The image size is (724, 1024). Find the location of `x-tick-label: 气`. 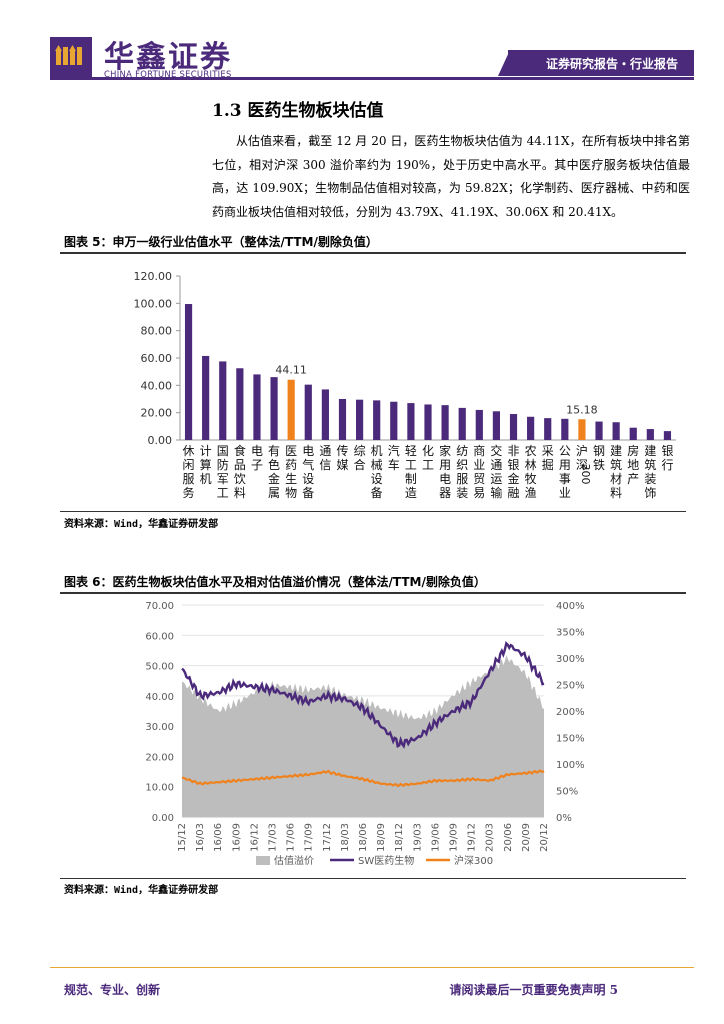

x-tick-label: 气 is located at coordinates (308, 464).